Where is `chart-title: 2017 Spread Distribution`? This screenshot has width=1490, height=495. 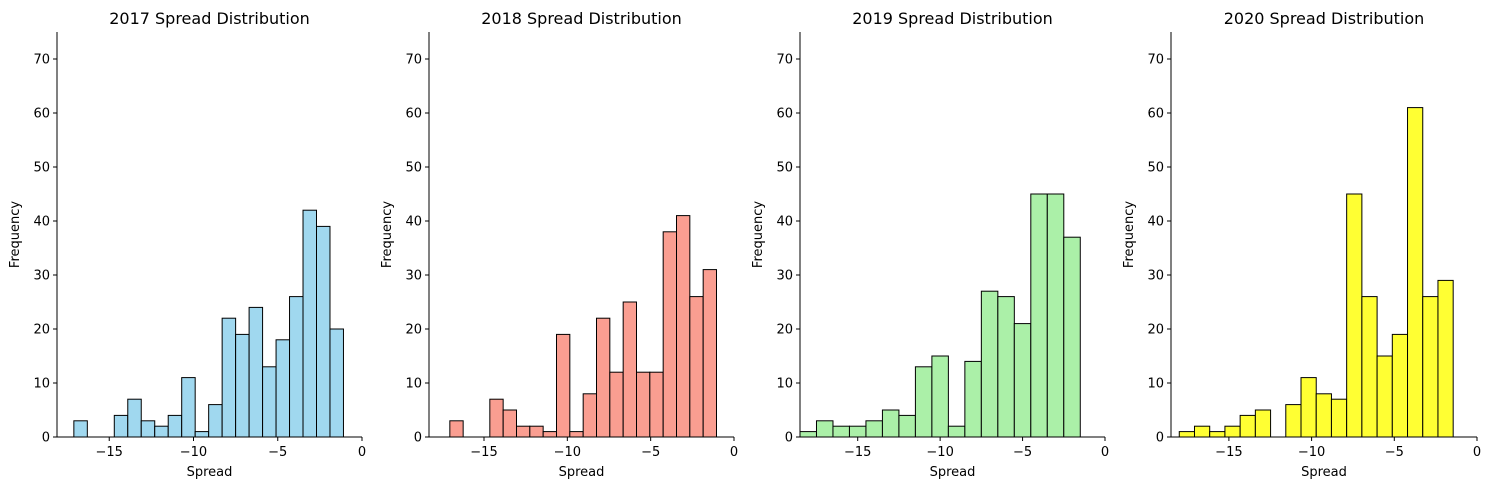
chart-title: 2017 Spread Distribution is located at coordinates (209, 18).